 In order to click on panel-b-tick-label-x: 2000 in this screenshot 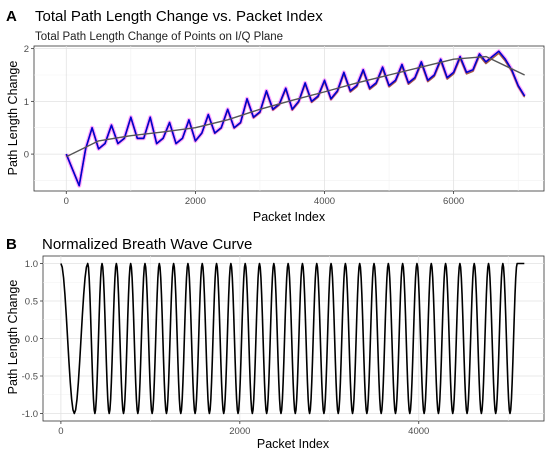, I will do `click(239, 431)`.